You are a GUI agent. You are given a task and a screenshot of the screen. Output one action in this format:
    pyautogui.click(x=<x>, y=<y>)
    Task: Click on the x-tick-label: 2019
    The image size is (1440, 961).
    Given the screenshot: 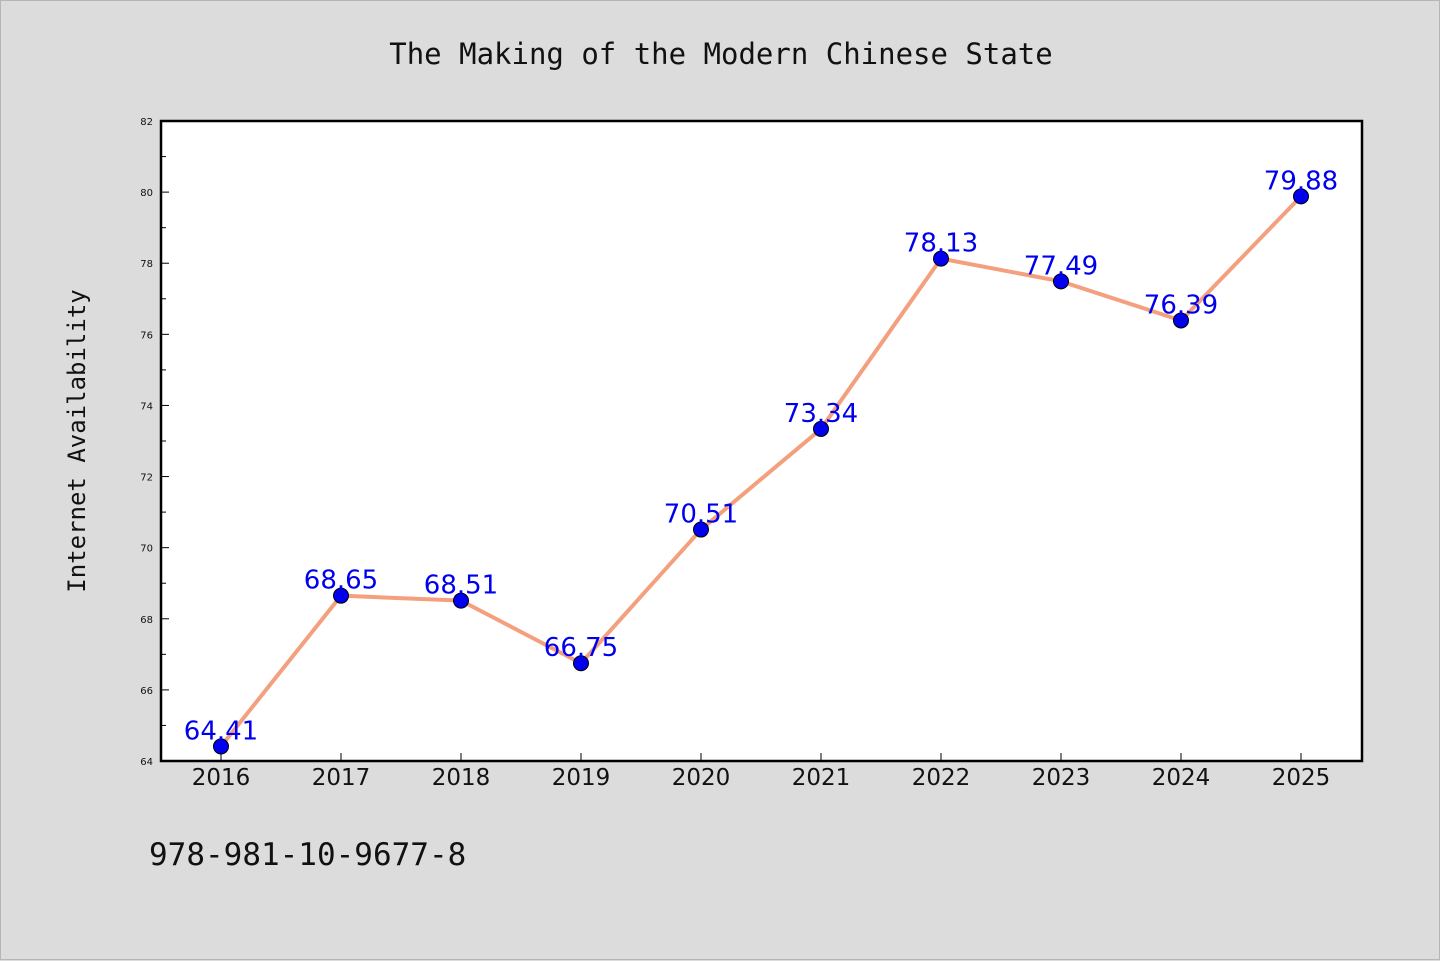 What is the action you would take?
    pyautogui.click(x=581, y=778)
    